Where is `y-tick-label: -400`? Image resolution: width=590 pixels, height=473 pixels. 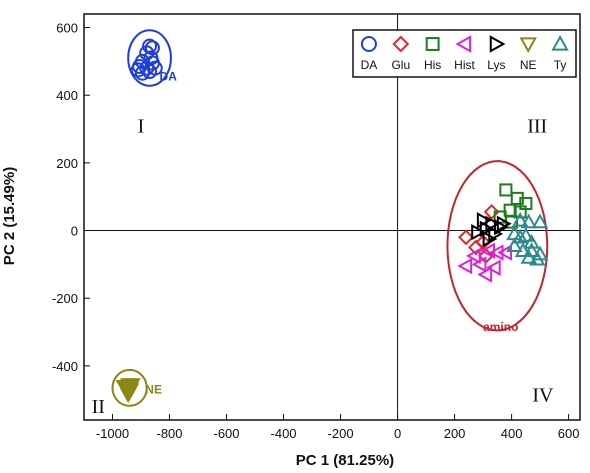
y-tick-label: -400 is located at coordinates (65, 366).